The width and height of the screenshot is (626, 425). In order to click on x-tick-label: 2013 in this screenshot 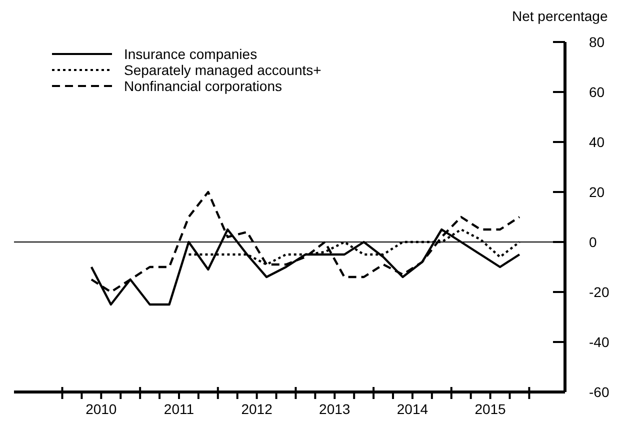, I will do `click(334, 409)`.